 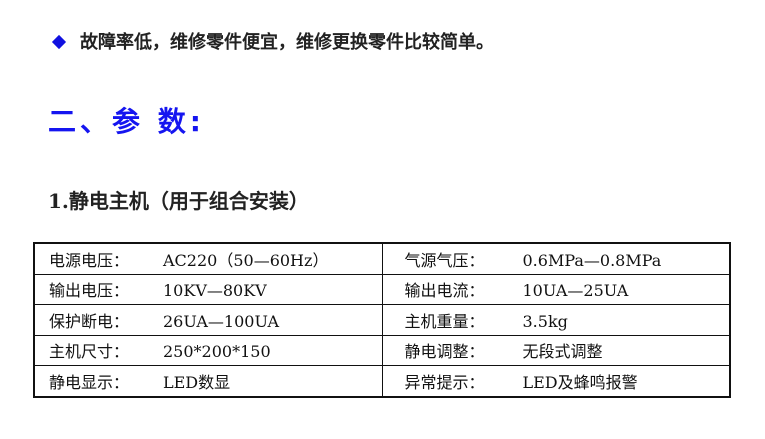 What do you see at coordinates (592, 260) in the screenshot?
I see `param-value: 0.6MPa—0.8MPa` at bounding box center [592, 260].